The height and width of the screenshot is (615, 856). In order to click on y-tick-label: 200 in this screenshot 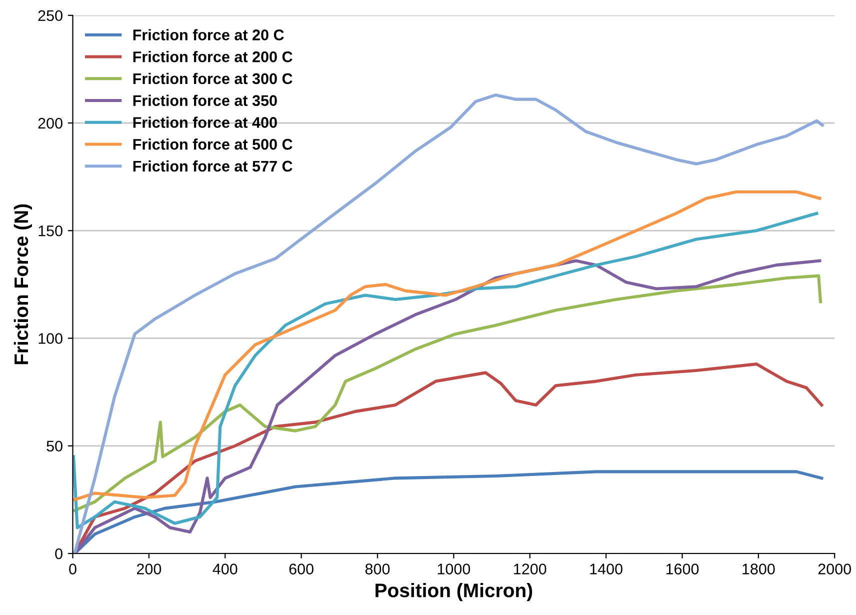, I will do `click(50, 123)`.